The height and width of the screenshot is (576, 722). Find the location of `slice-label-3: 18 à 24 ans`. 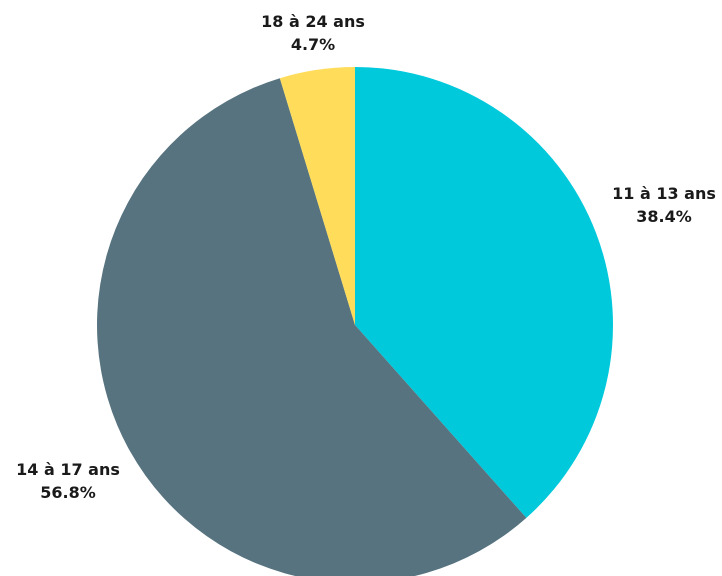

slice-label-3: 18 à 24 ans is located at coordinates (313, 21).